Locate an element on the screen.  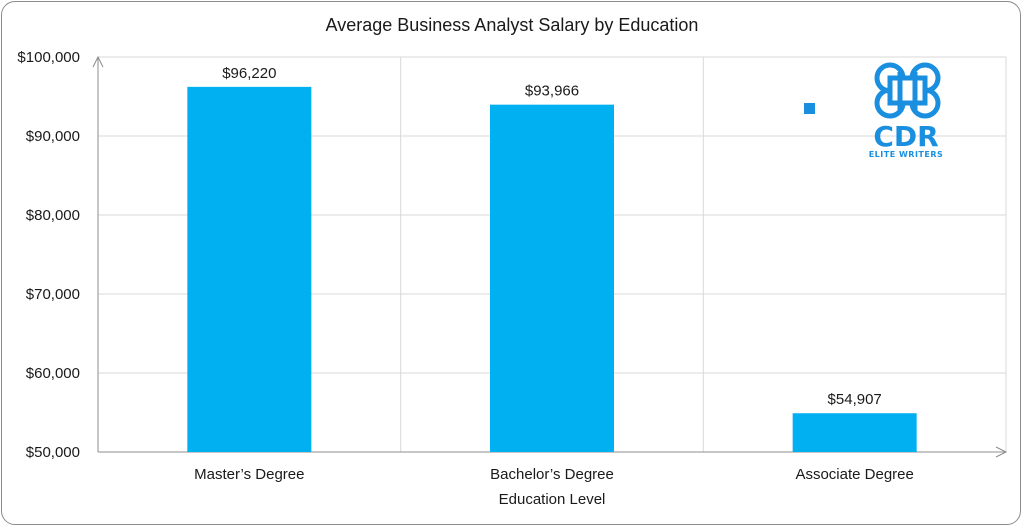
y-tick-label: $60,000 is located at coordinates (53, 373).